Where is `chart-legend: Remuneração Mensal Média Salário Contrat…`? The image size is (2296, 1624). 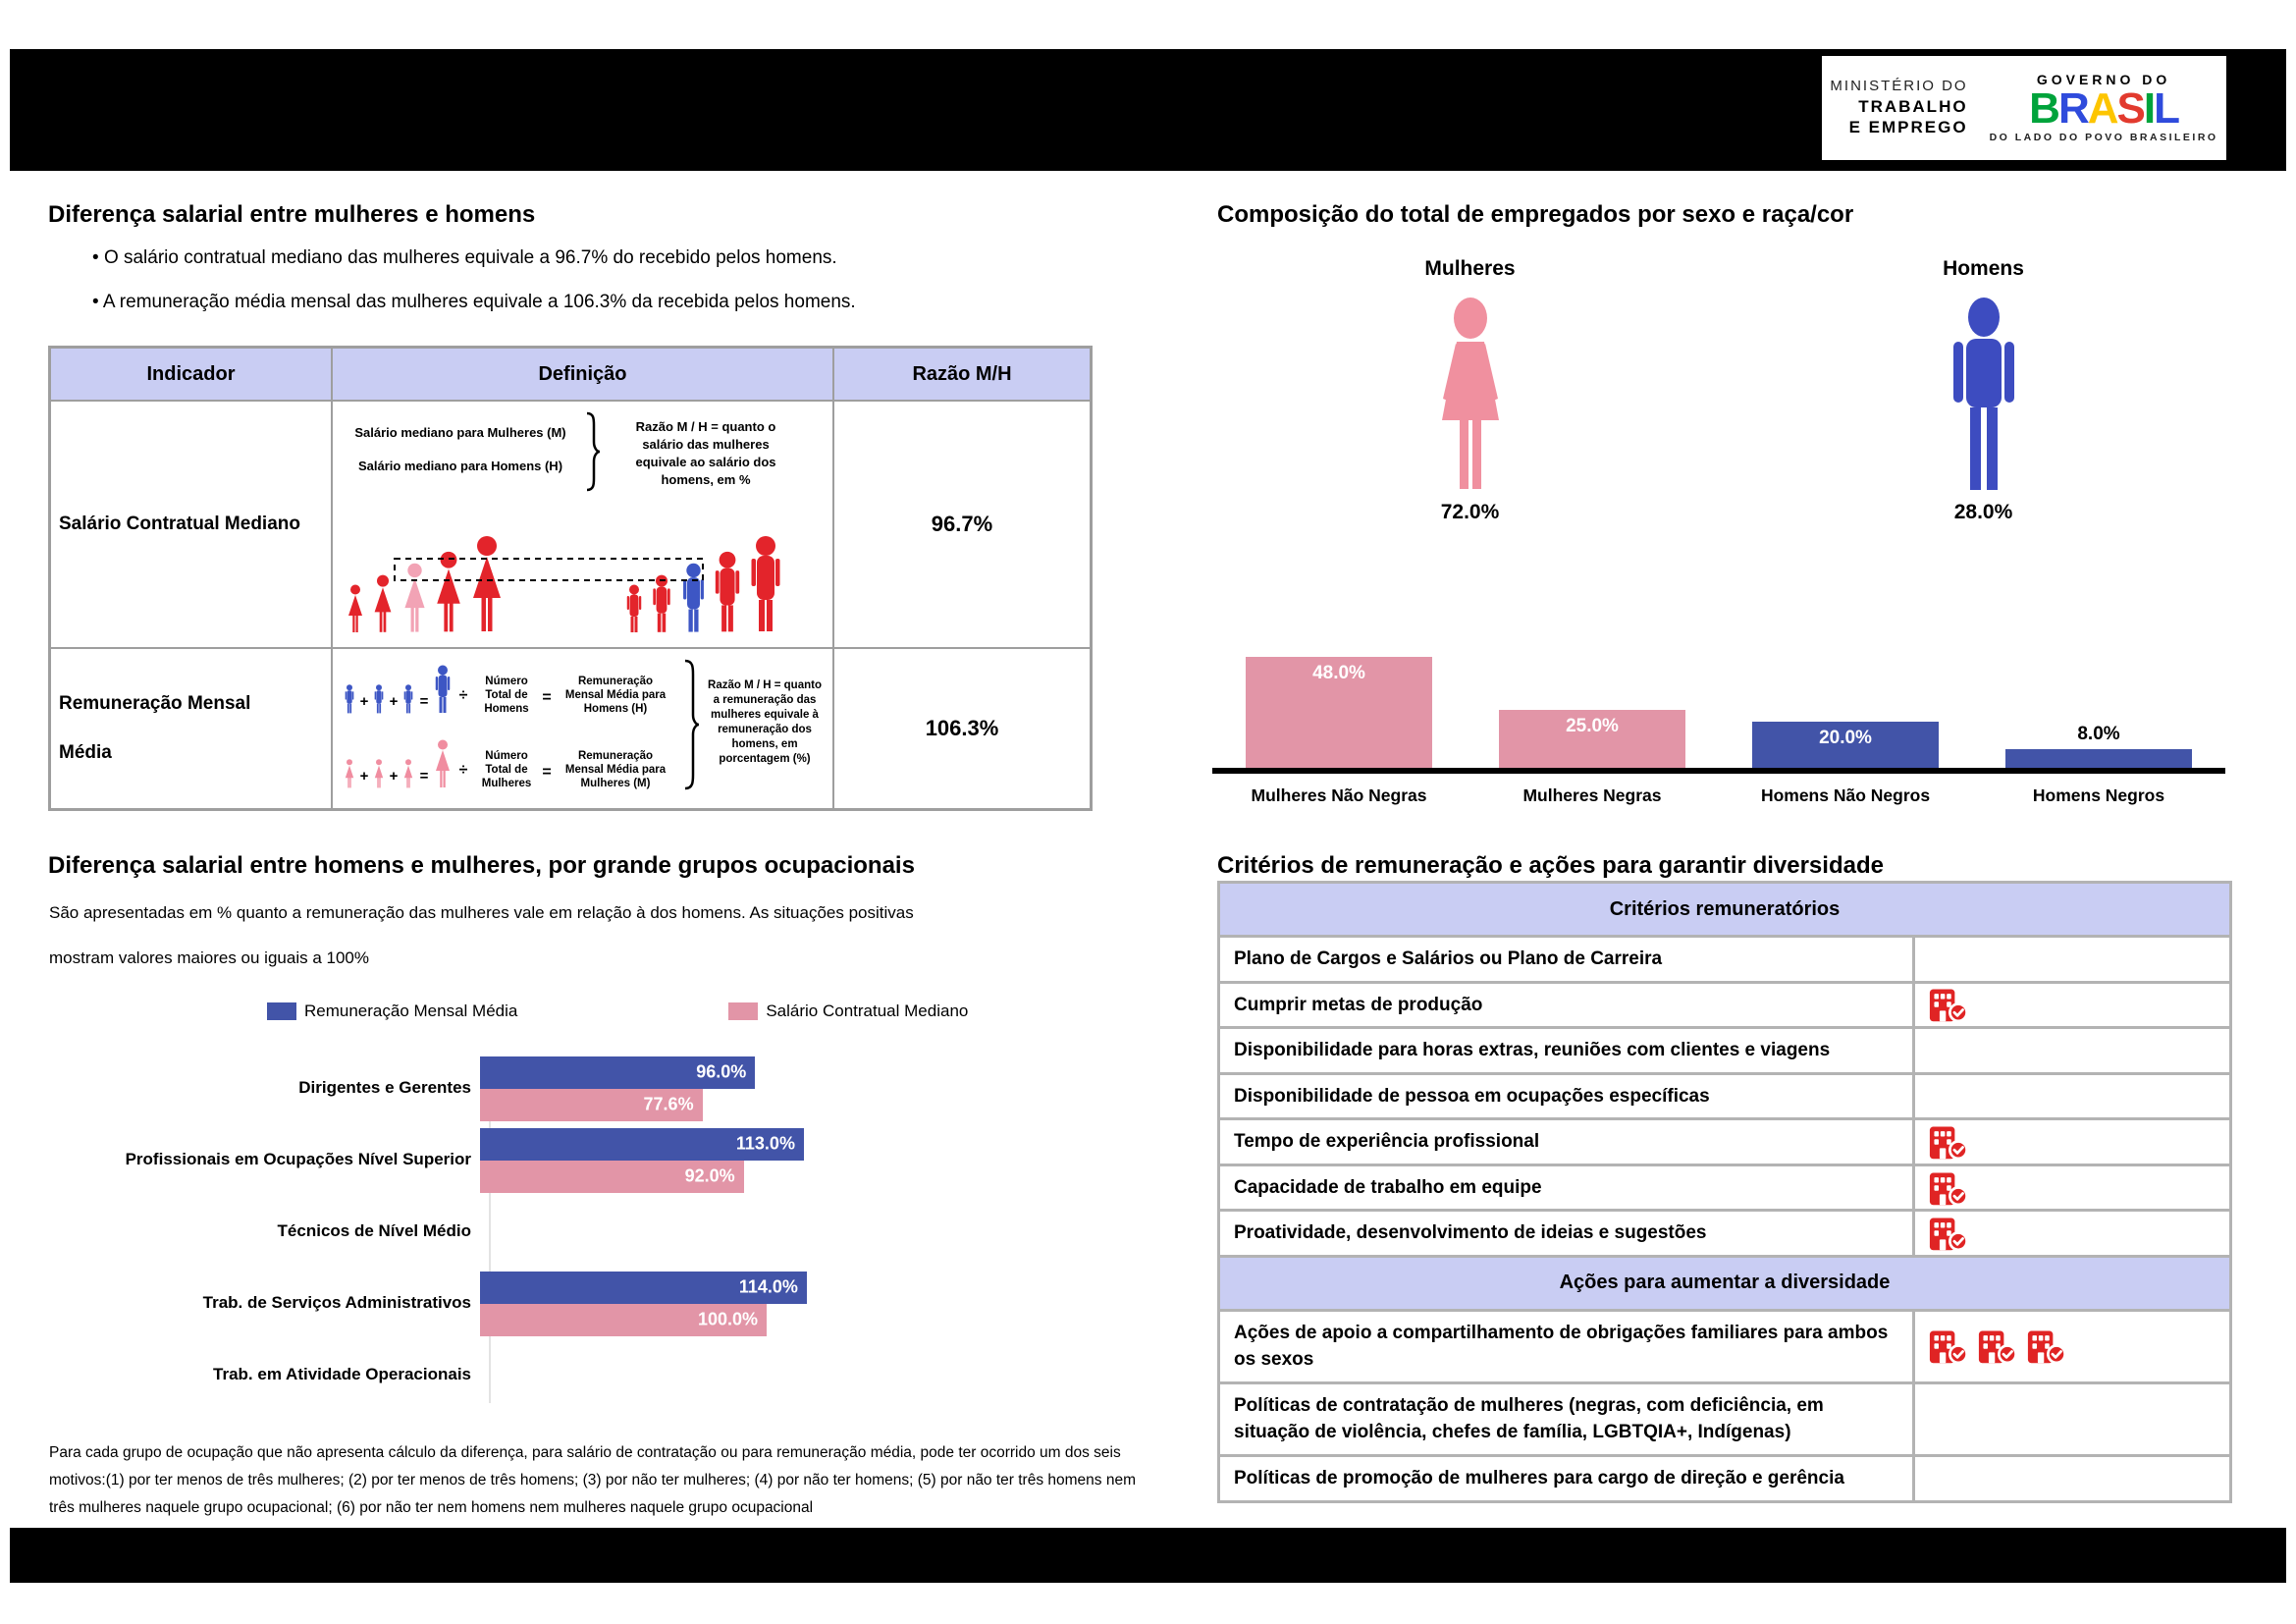
chart-legend: Remuneração Mensal Média Salário Contrat… is located at coordinates (617, 1011).